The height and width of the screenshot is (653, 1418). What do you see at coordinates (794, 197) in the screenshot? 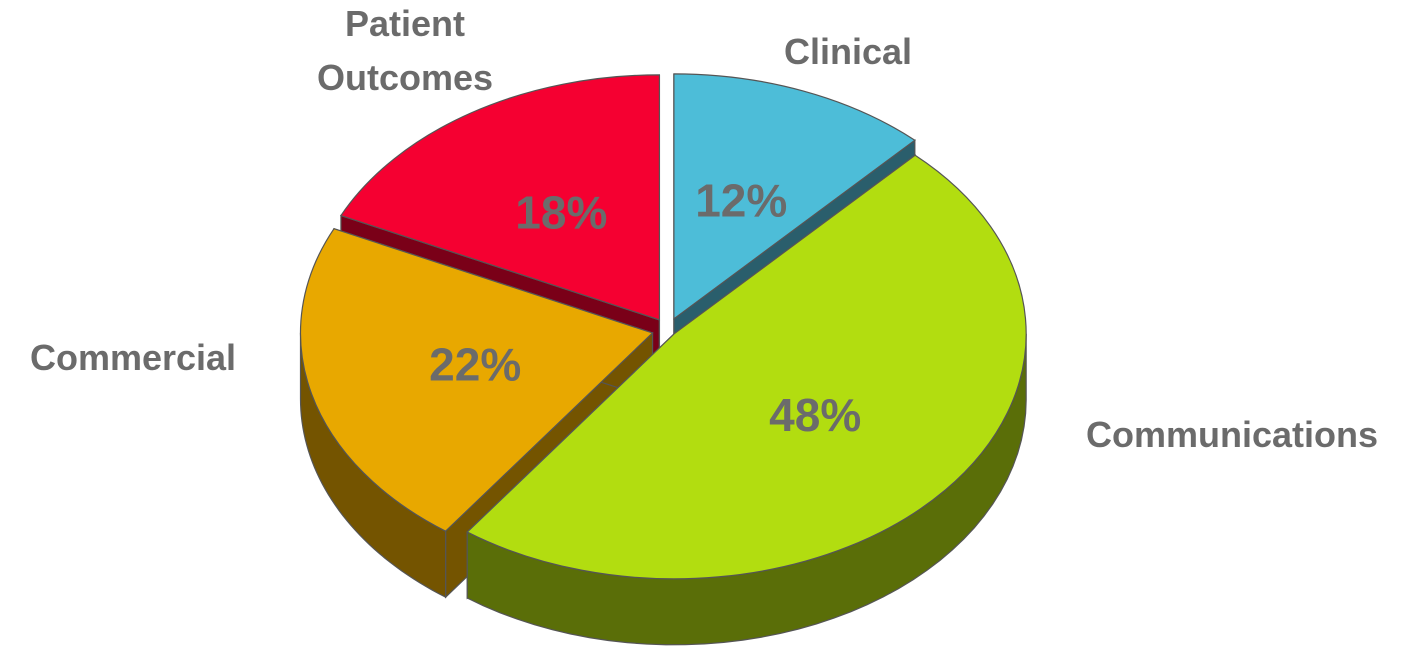
I see `pie-slice-clinical` at bounding box center [794, 197].